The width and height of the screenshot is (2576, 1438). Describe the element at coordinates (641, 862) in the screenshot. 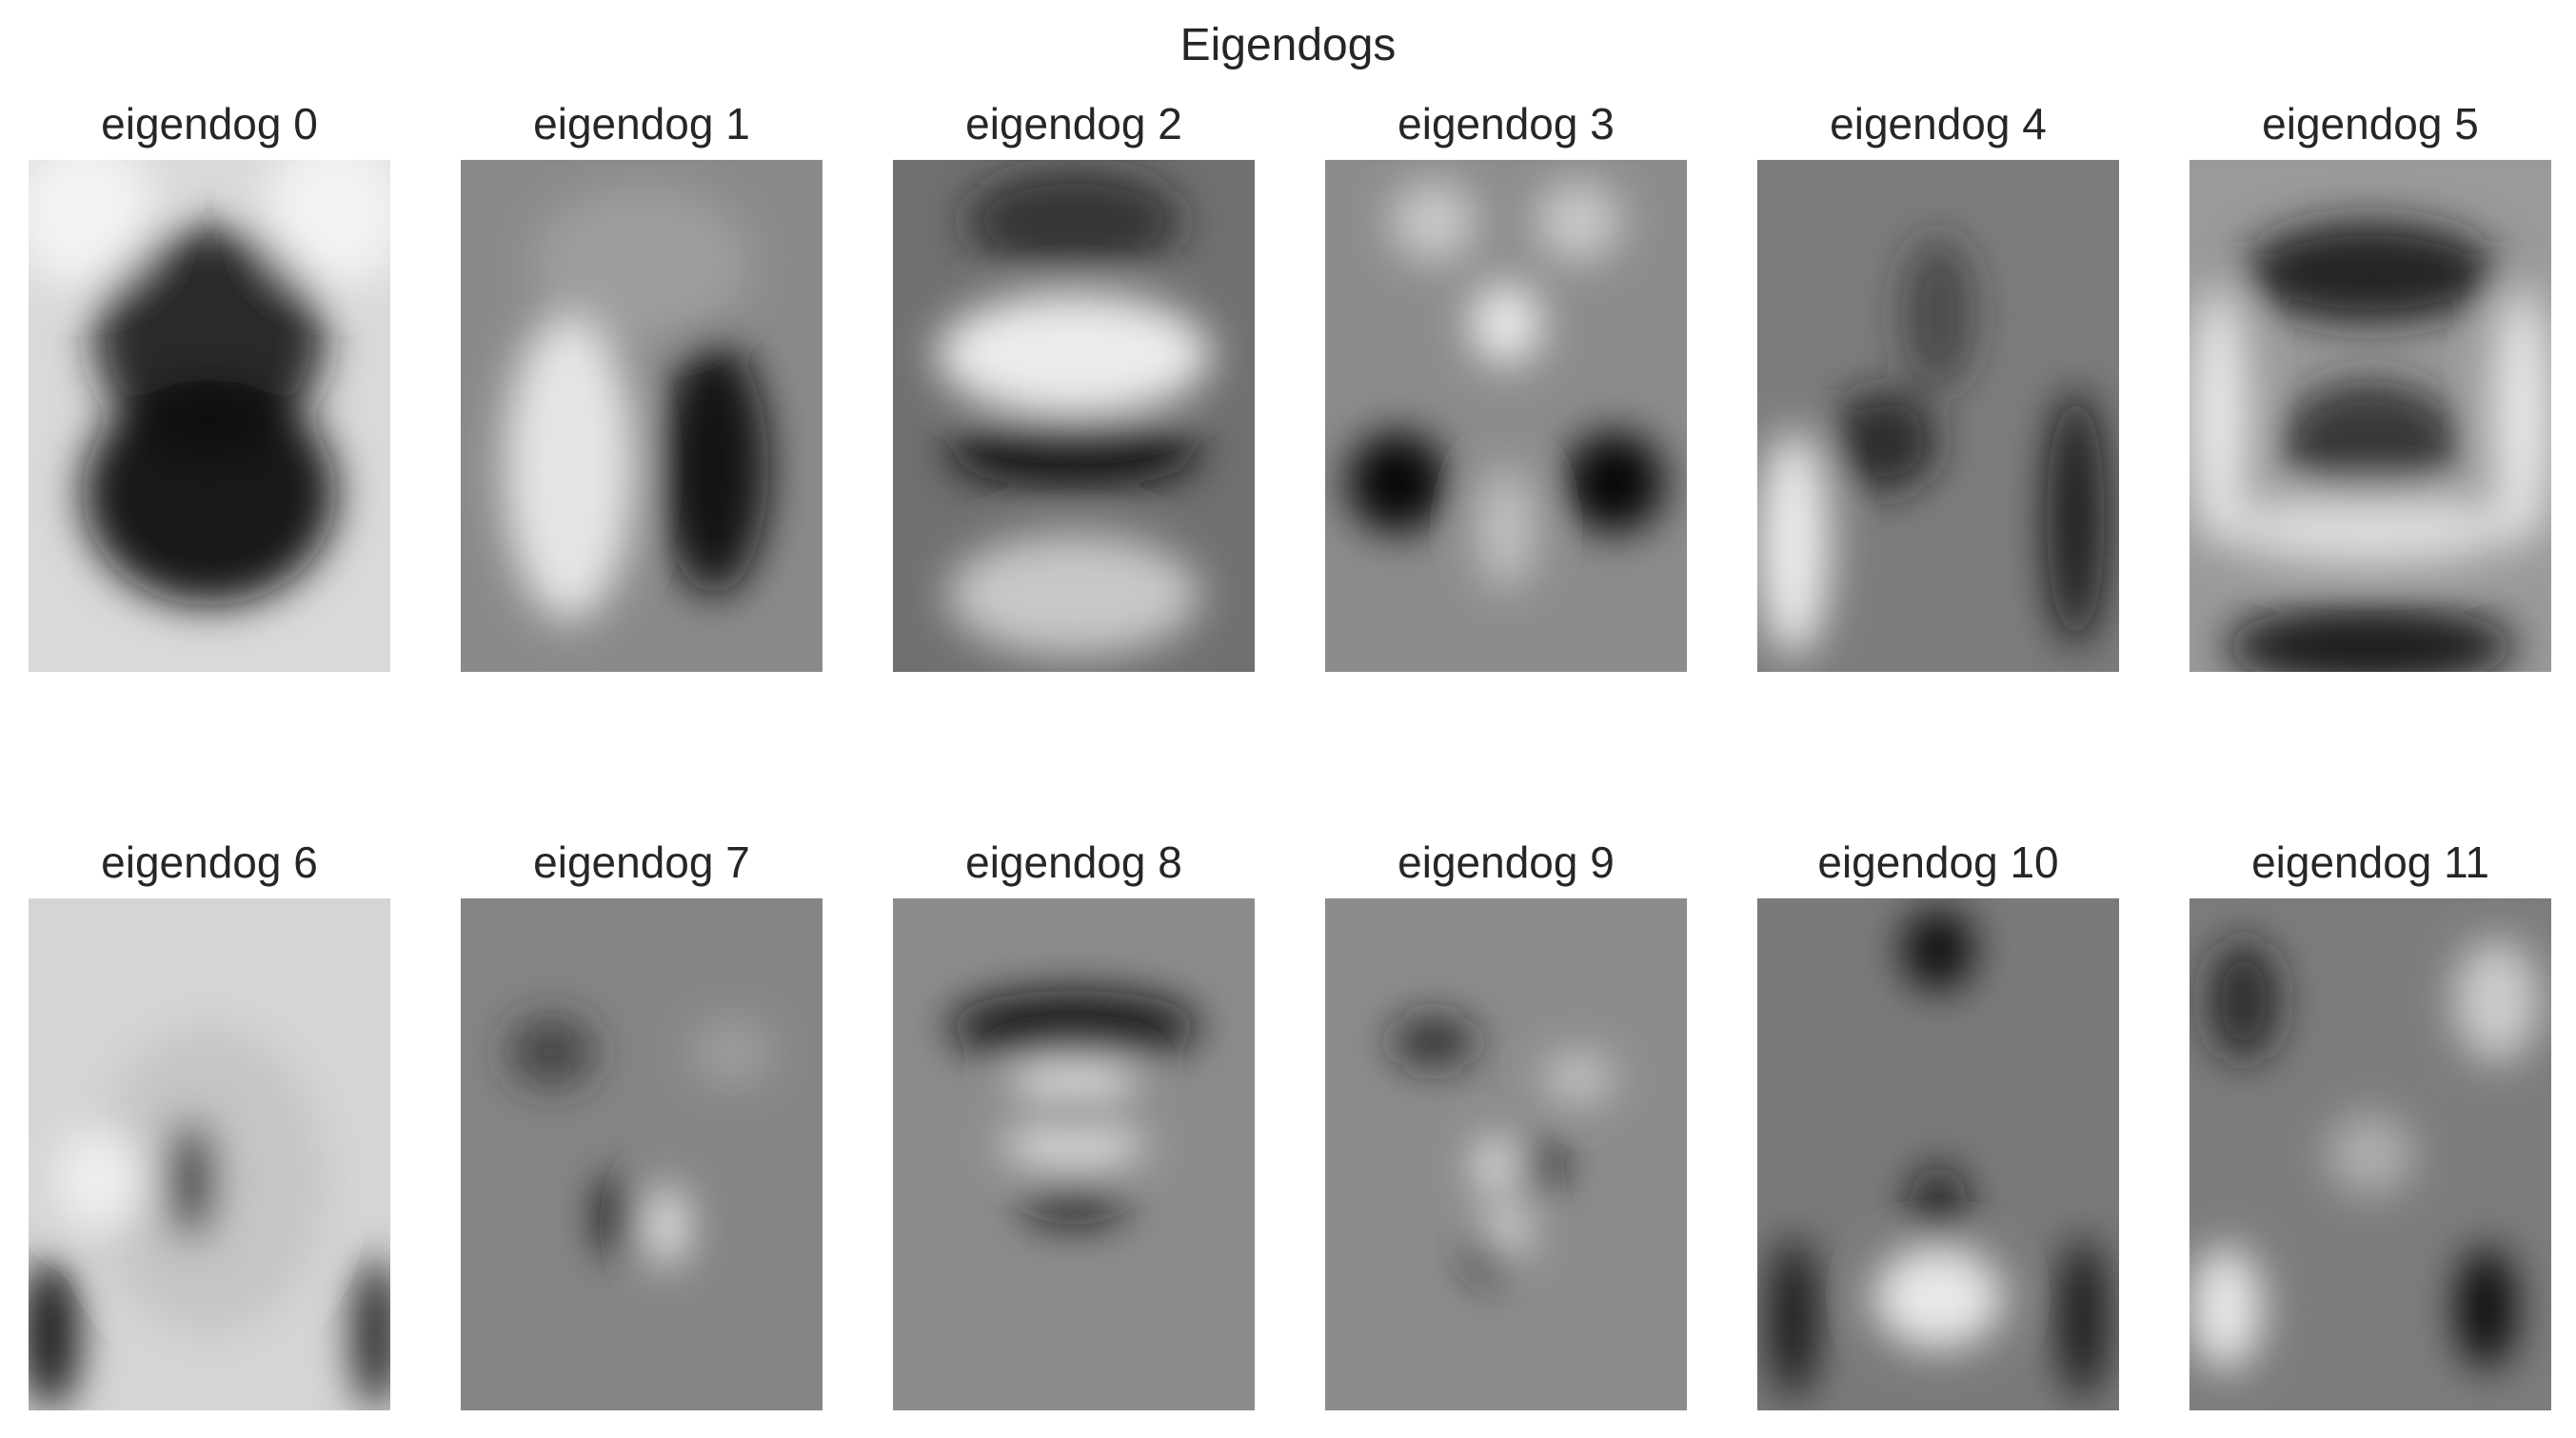

I see `panel-title: eigendog 7` at that location.